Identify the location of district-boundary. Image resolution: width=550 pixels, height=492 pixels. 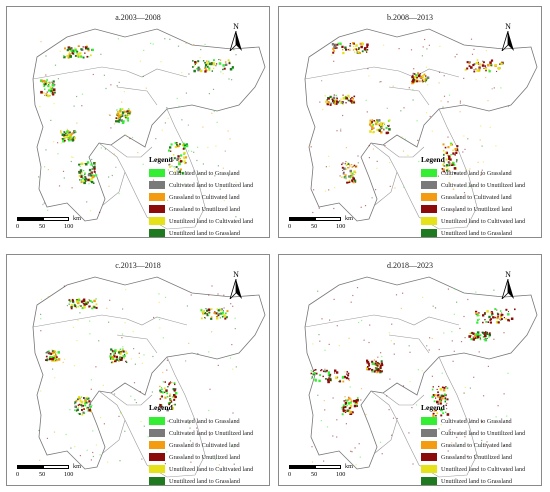
(165, 417).